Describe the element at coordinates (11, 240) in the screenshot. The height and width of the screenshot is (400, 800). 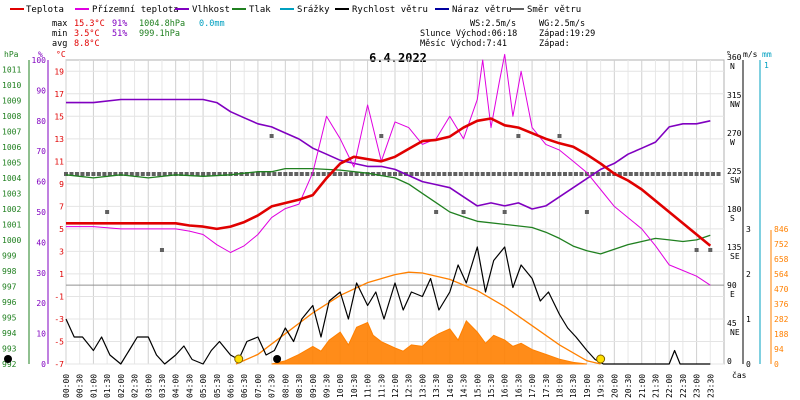
I see `pressure-tick-label: 1000` at that location.